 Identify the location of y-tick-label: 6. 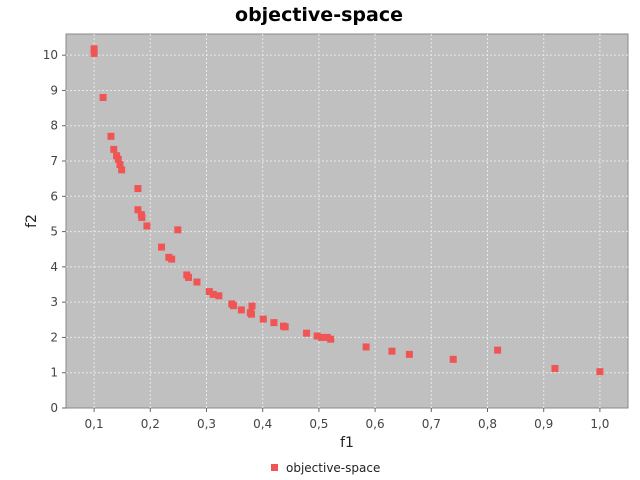
(54, 196).